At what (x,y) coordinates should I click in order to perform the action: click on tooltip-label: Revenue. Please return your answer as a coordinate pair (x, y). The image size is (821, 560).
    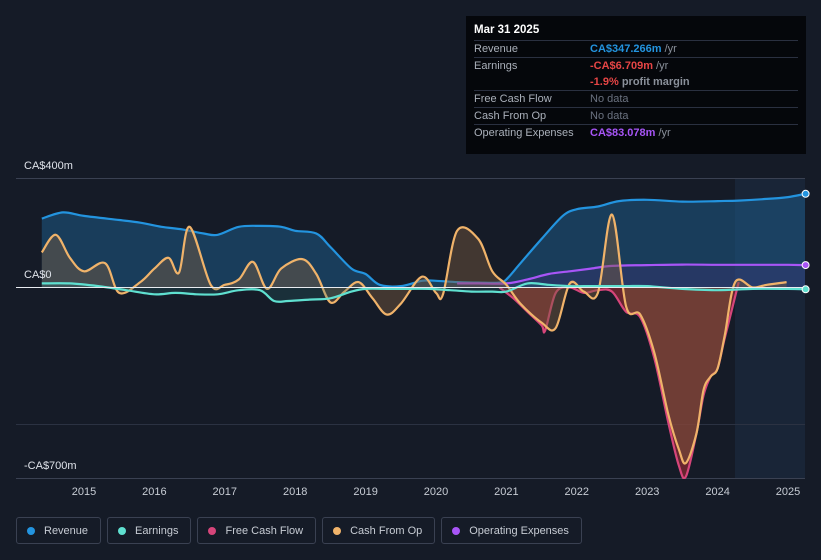
    Looking at the image, I should click on (496, 49).